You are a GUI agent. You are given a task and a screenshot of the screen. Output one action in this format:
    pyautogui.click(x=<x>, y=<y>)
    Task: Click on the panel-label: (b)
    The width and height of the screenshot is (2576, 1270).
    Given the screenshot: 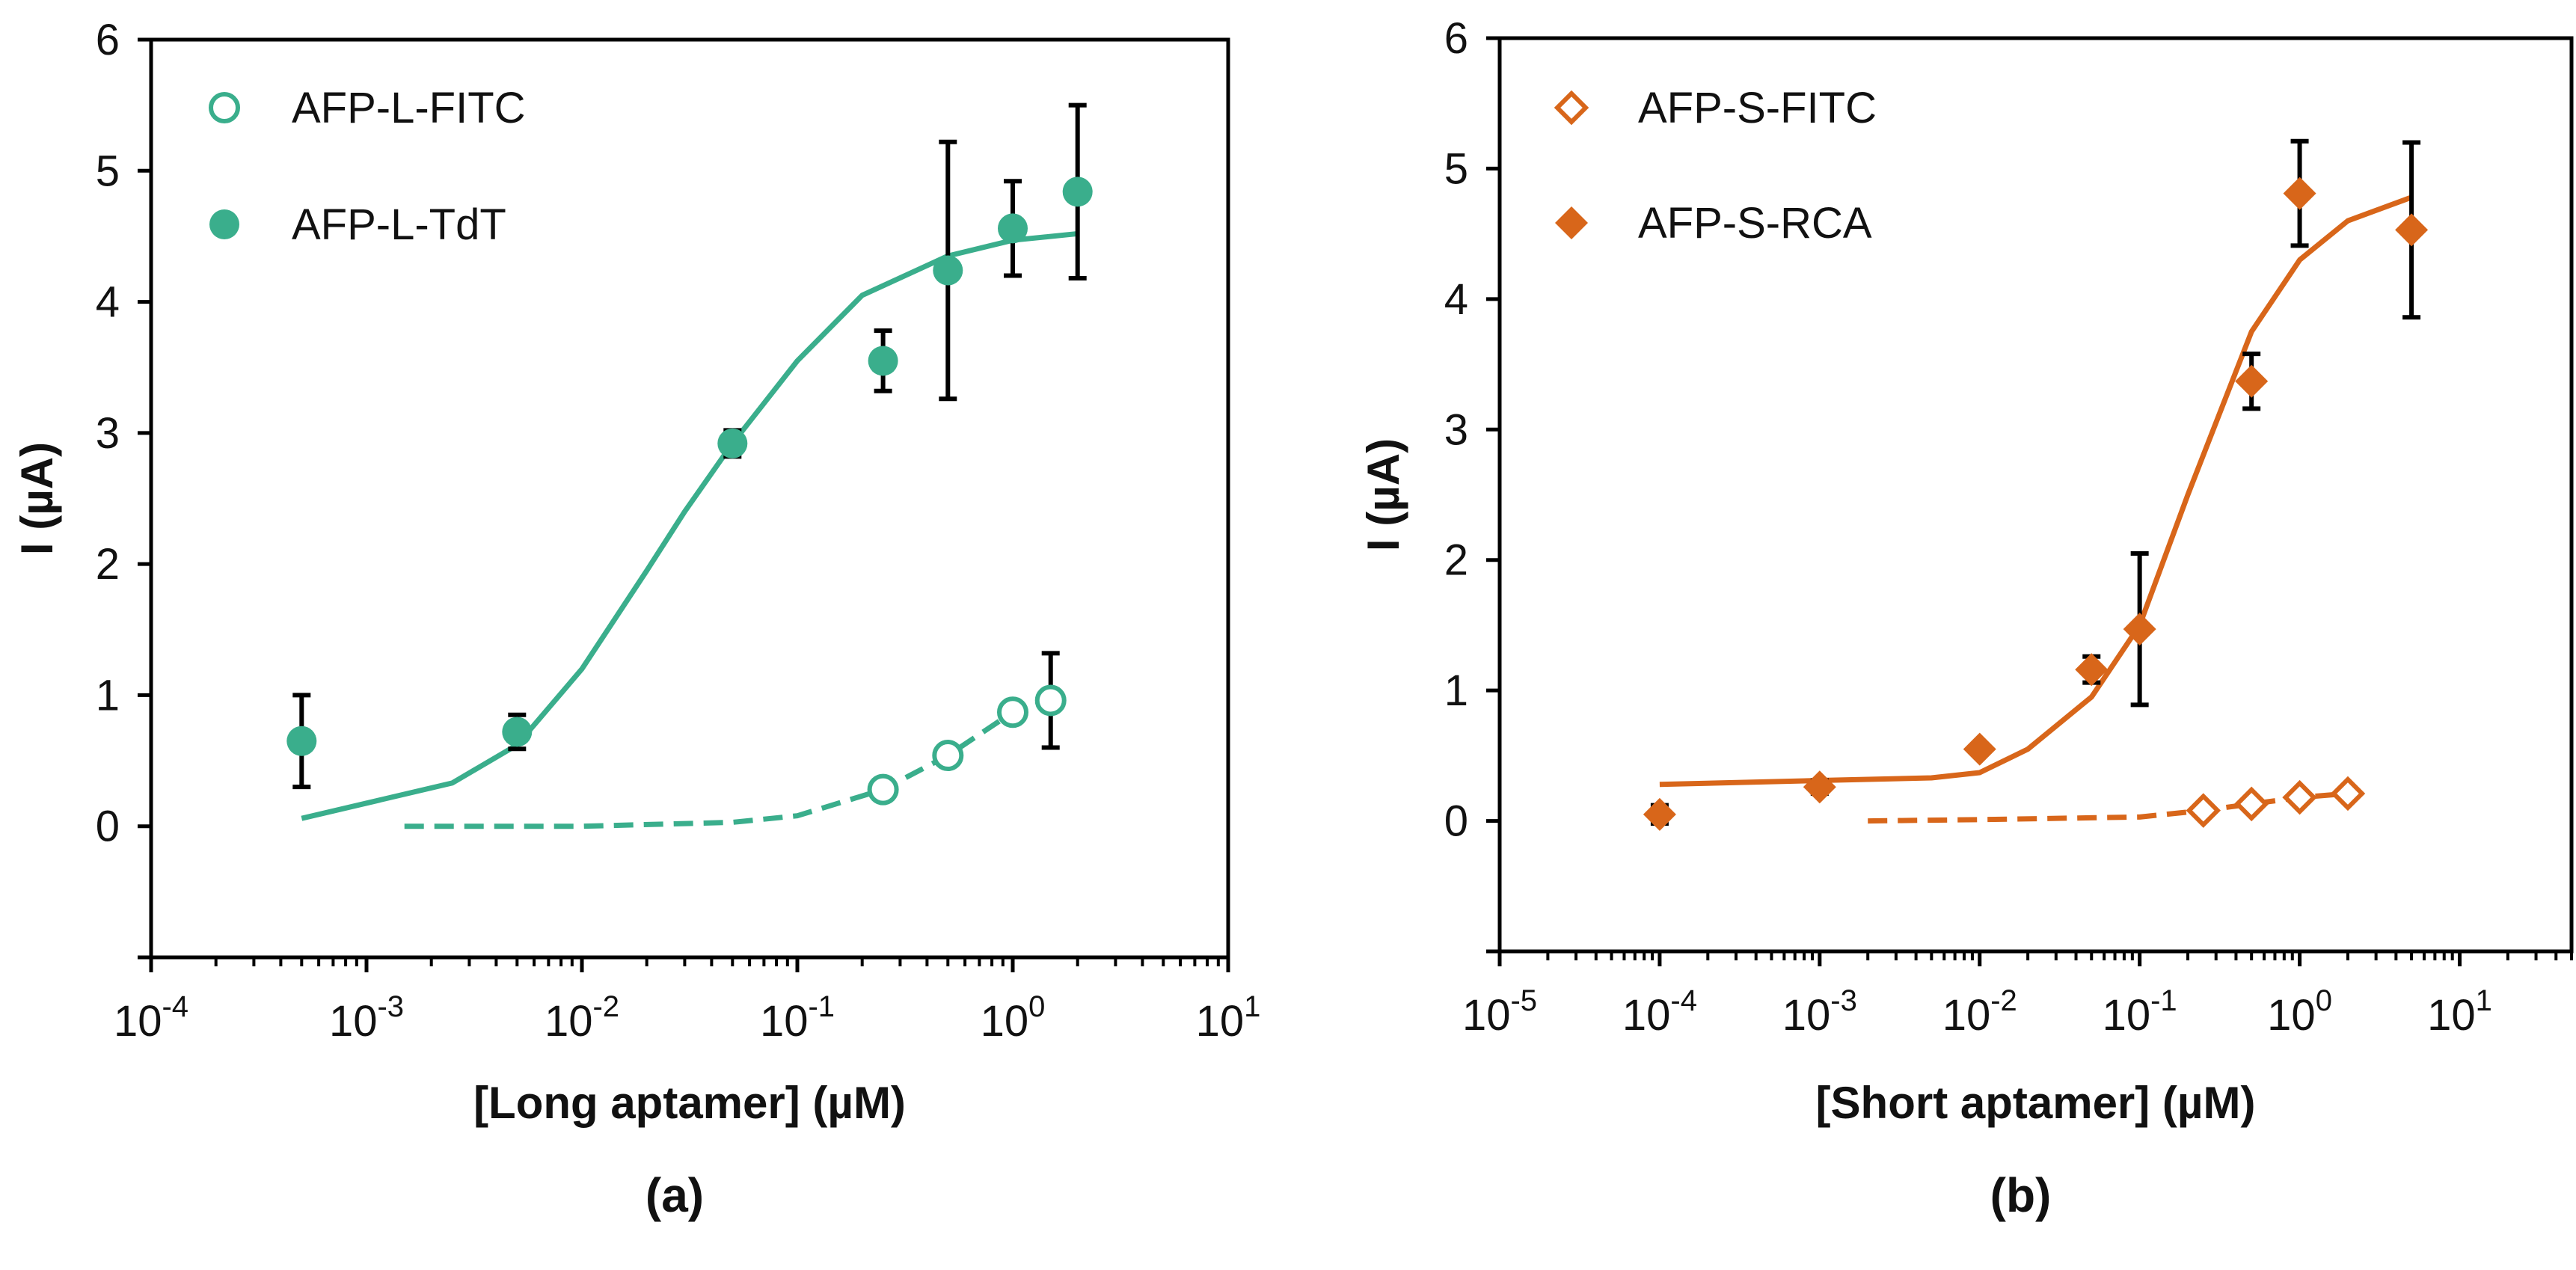 What is the action you would take?
    pyautogui.click(x=2021, y=1195)
    